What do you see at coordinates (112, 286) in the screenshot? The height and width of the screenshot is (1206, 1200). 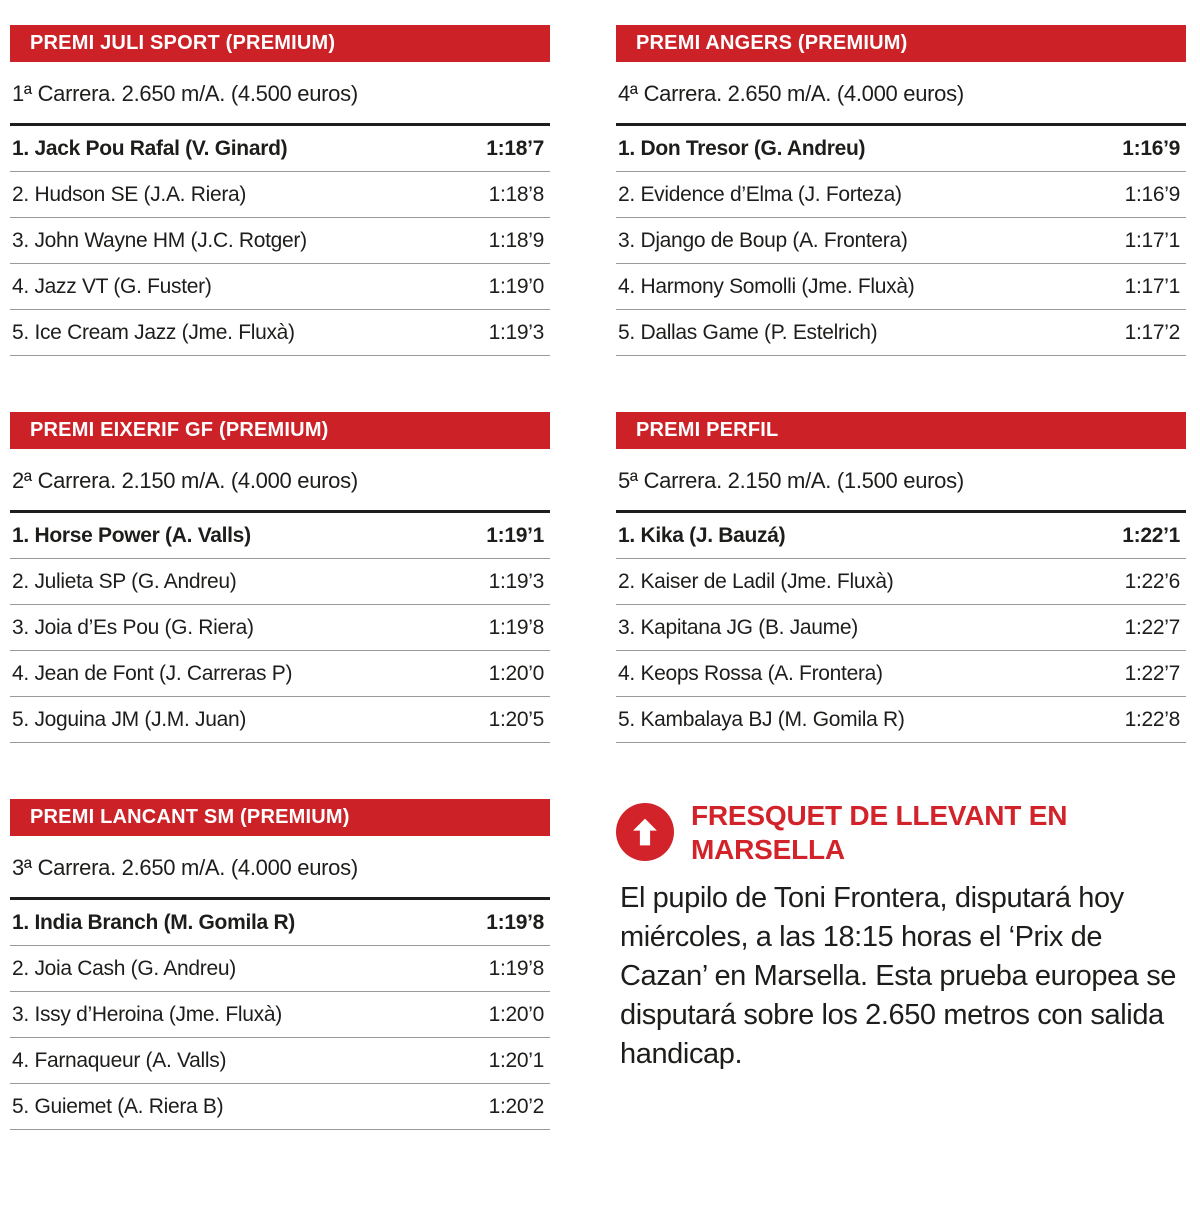 I see `horse-name: 4. Jazz VT (G. Fuster)` at bounding box center [112, 286].